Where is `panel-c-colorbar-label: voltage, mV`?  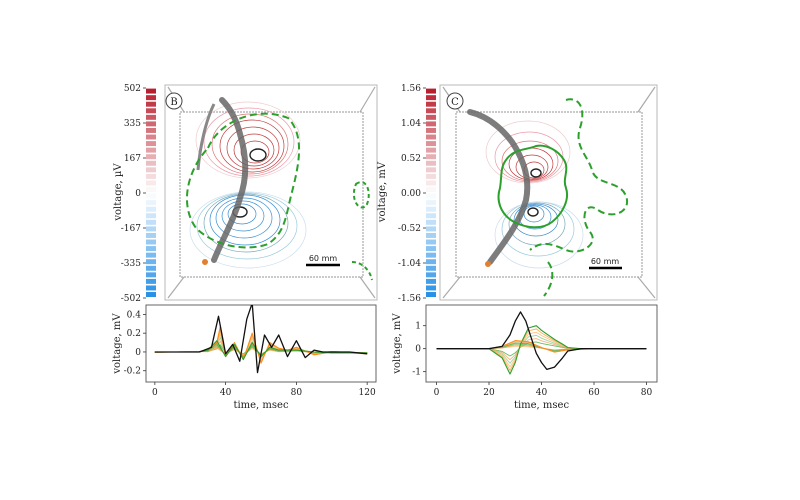 panel-c-colorbar-label: voltage, mV is located at coordinates (382, 192).